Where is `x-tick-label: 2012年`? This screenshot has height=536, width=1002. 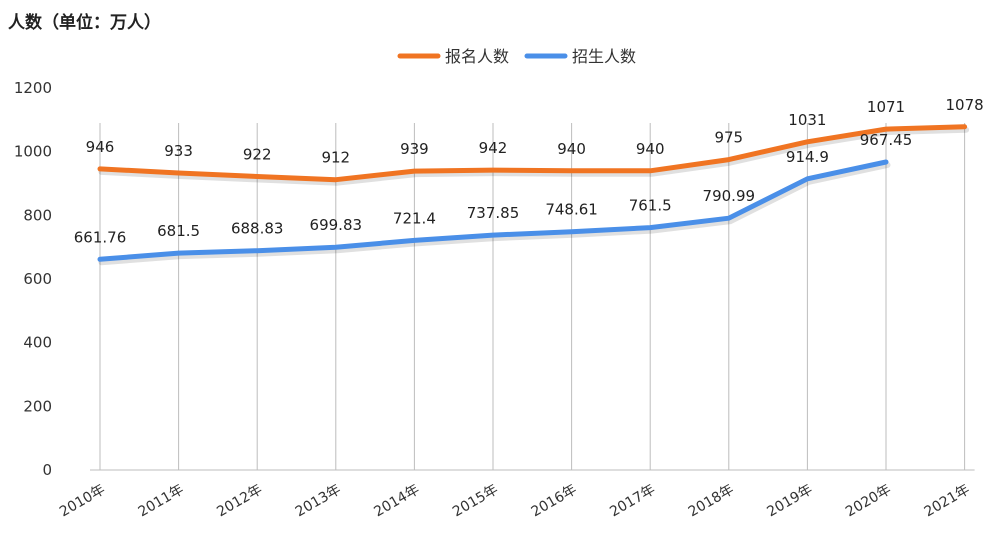
x-tick-label: 2012年 is located at coordinates (239, 501).